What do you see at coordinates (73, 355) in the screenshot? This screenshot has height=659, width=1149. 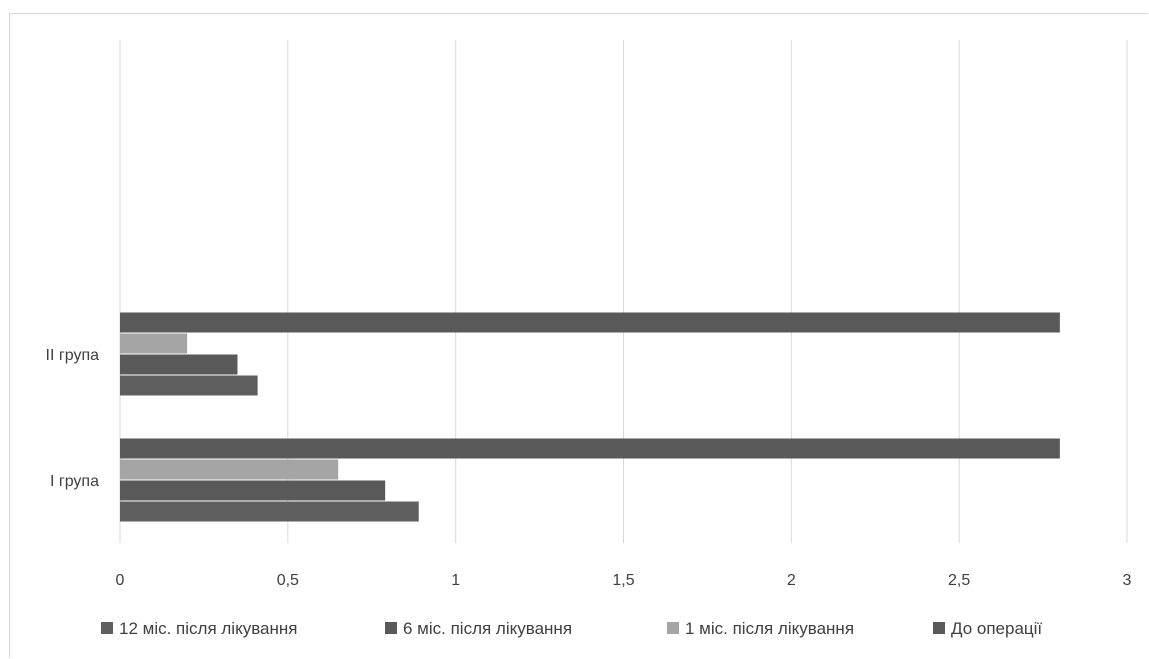 I see `category-label: II група` at bounding box center [73, 355].